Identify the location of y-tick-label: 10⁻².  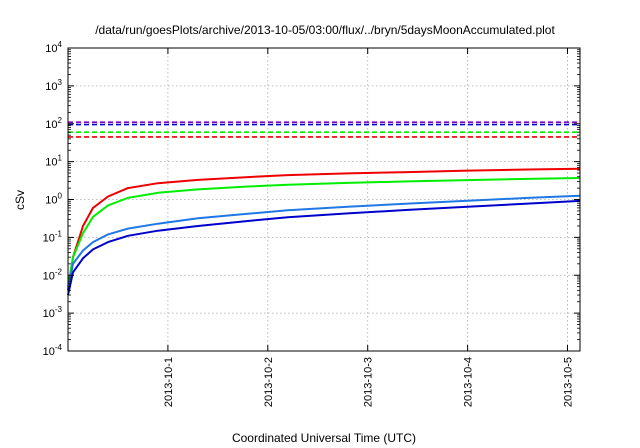
(53, 274).